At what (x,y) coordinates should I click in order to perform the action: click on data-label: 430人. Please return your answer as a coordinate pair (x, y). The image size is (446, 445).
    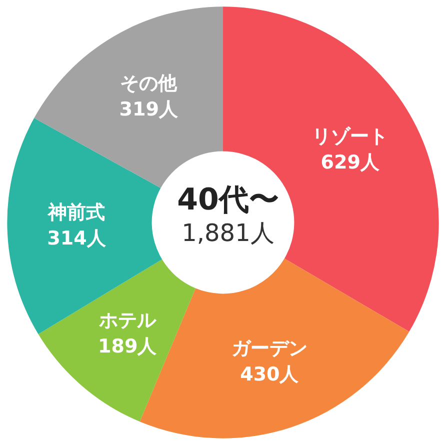
    Looking at the image, I should click on (270, 374).